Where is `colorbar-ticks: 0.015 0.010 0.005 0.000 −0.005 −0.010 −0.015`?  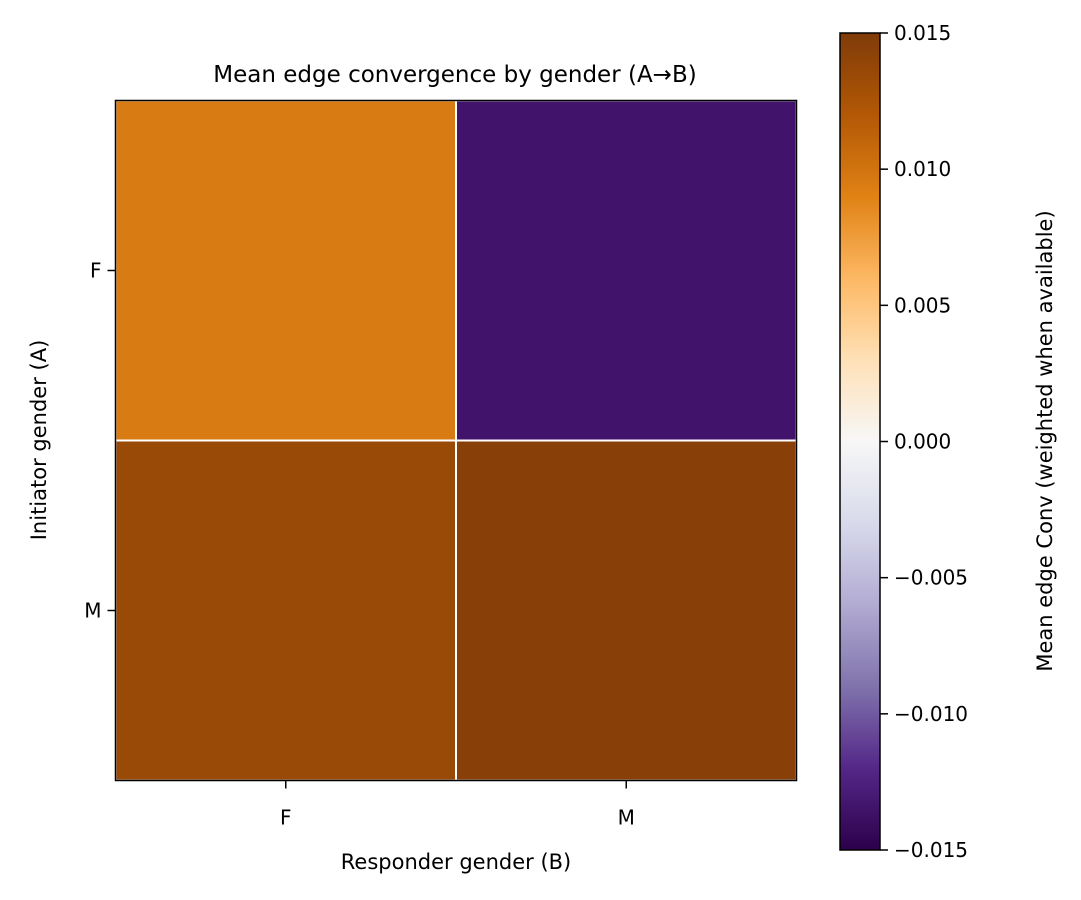 colorbar-ticks: 0.015 0.010 0.005 0.000 −0.005 −0.010 −0.015 is located at coordinates (924, 441).